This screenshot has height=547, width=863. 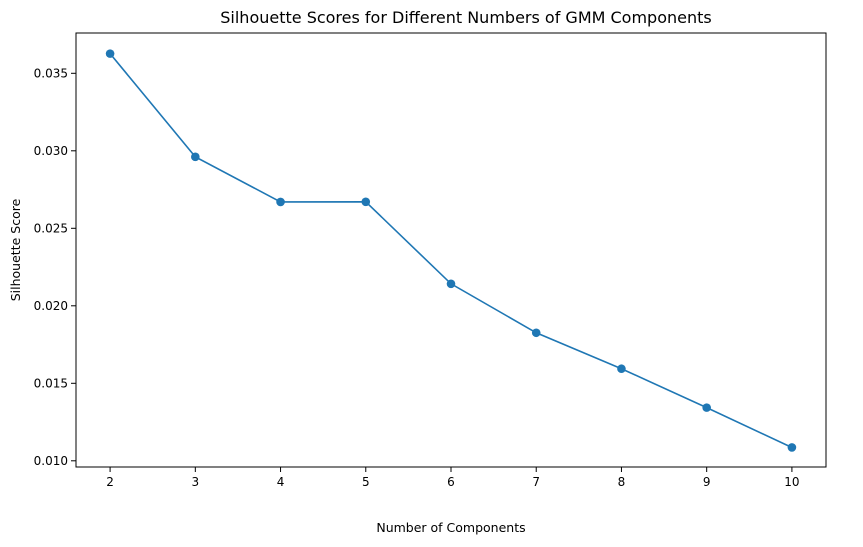 What do you see at coordinates (791, 482) in the screenshot?
I see `x-tick-label: 10` at bounding box center [791, 482].